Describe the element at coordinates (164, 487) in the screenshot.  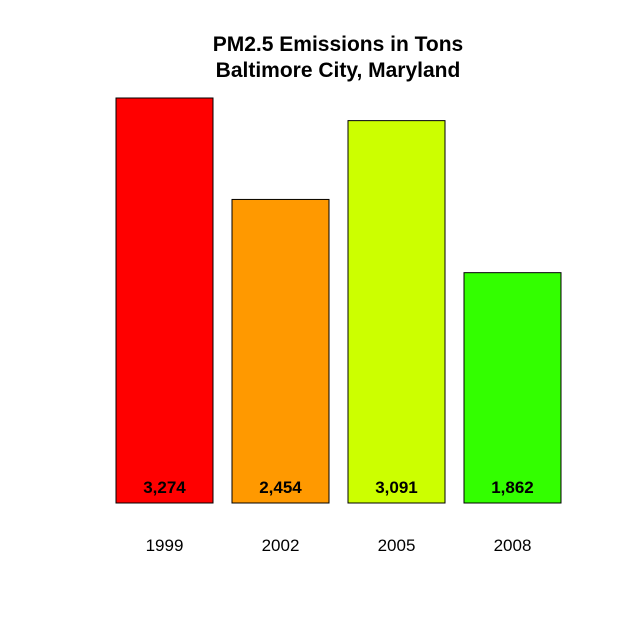
I see `bar-value-label-1999: 3,274` at that location.